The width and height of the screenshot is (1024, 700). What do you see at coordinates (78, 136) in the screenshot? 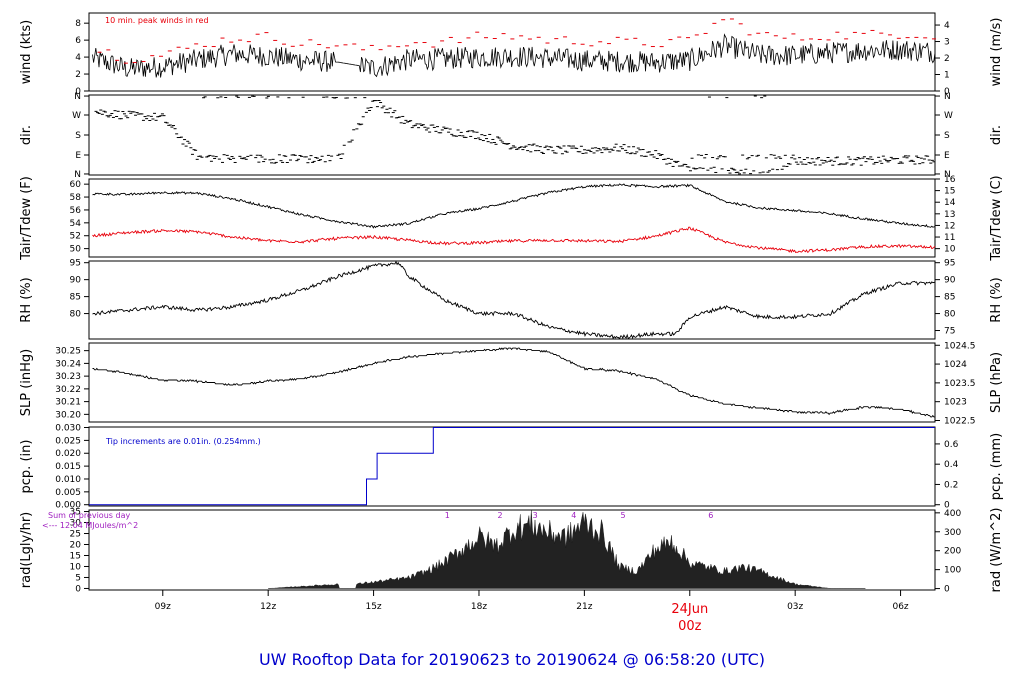
I see `dir-left-tick-label: S` at bounding box center [78, 136].